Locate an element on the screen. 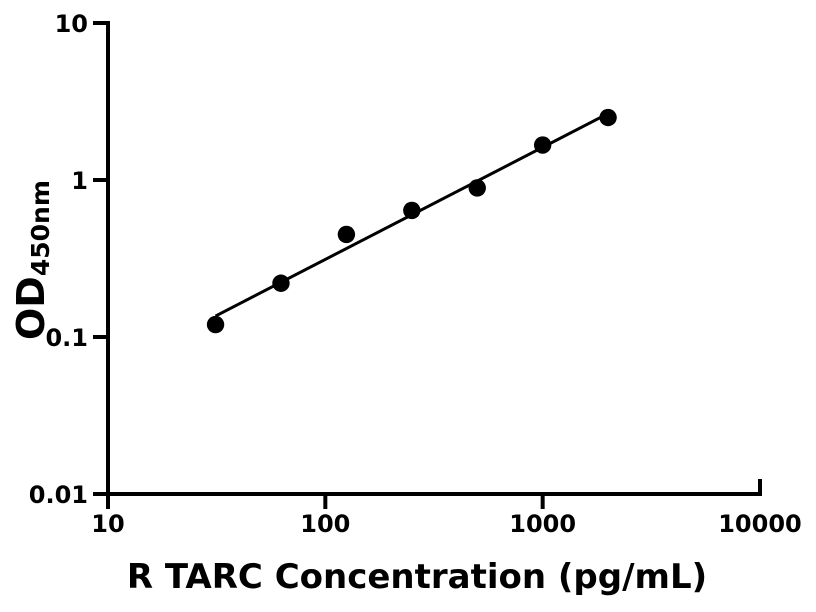 This screenshot has width=816, height=612. y-tick-label-0.1: 0.1 is located at coordinates (66, 338).